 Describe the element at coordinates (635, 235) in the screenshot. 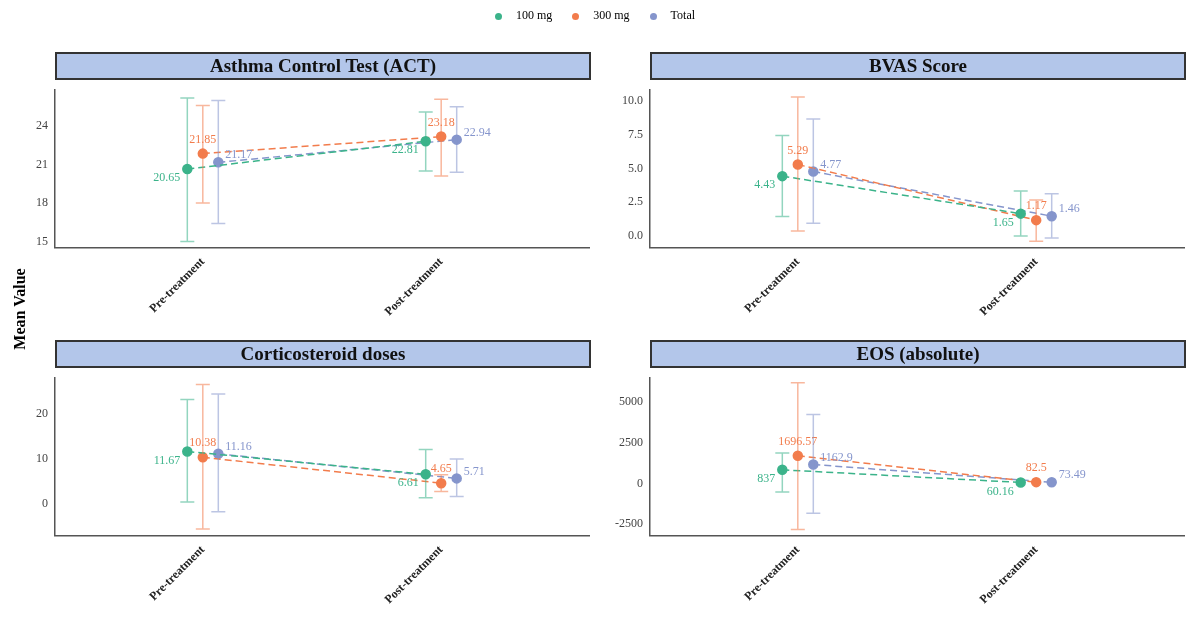

I see `y-tick-label: 0.0` at that location.